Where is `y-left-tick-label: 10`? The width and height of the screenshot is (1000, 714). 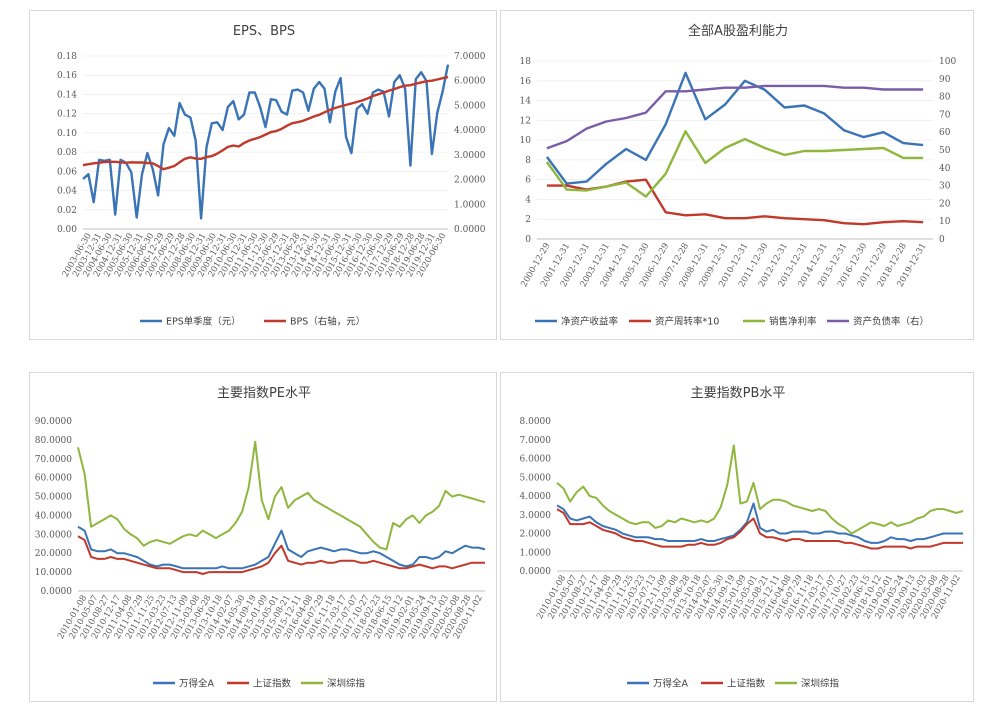 y-left-tick-label: 10 is located at coordinates (526, 141).